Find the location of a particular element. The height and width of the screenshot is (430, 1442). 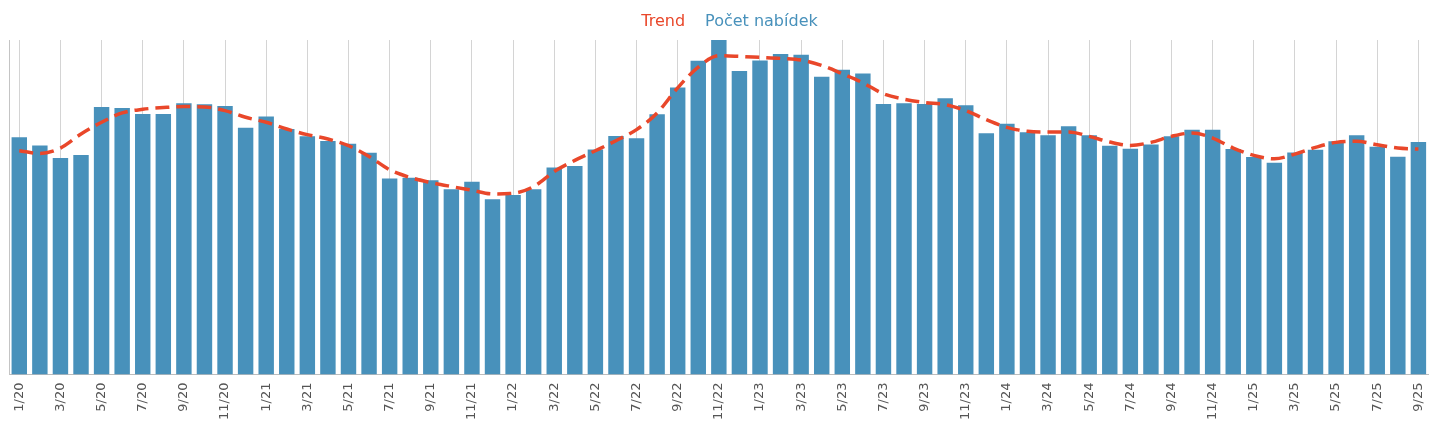

x-tick-label: 5/21 is located at coordinates (347, 397).